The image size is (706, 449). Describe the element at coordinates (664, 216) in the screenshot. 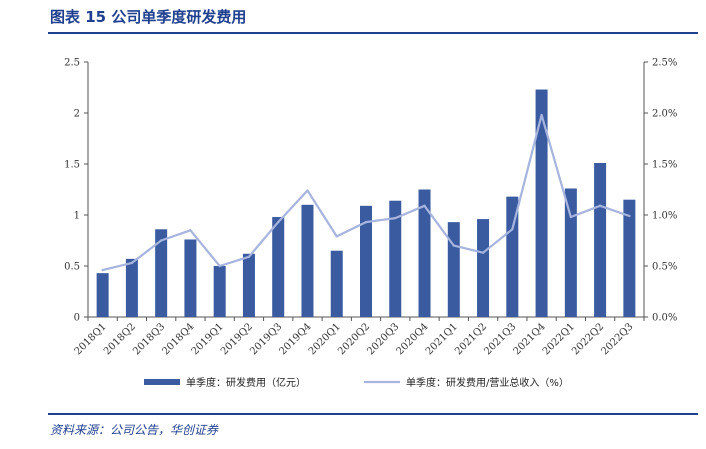

I see `right-tick-label: 1.0%` at that location.